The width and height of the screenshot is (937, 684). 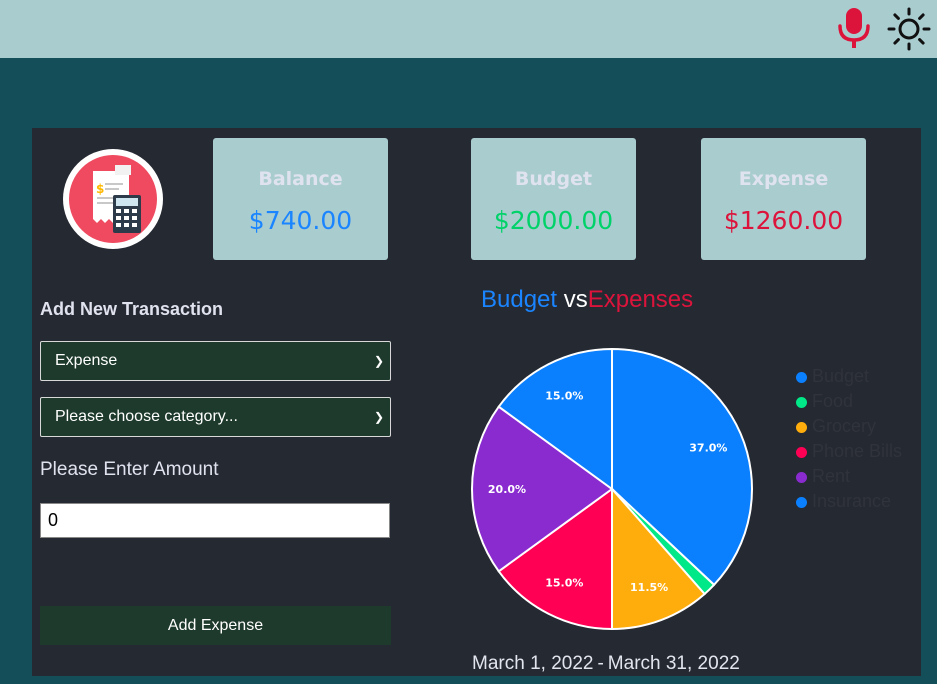 I want to click on budget-card: Budget $2000.00, so click(x=553, y=199).